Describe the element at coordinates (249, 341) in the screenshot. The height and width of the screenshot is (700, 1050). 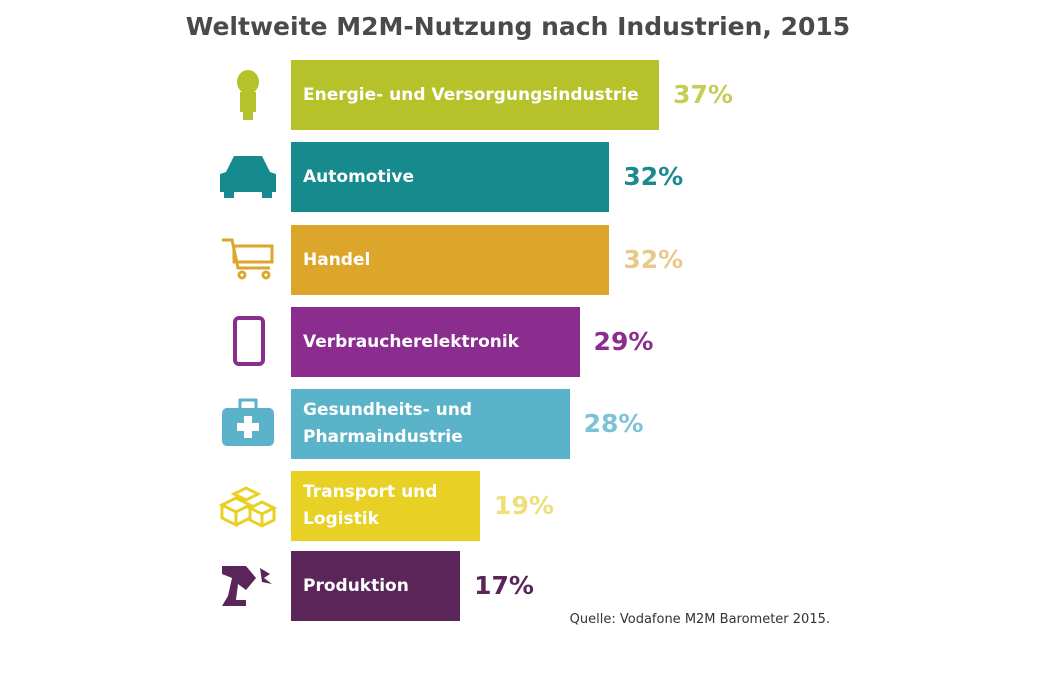
I see `icon-phone` at that location.